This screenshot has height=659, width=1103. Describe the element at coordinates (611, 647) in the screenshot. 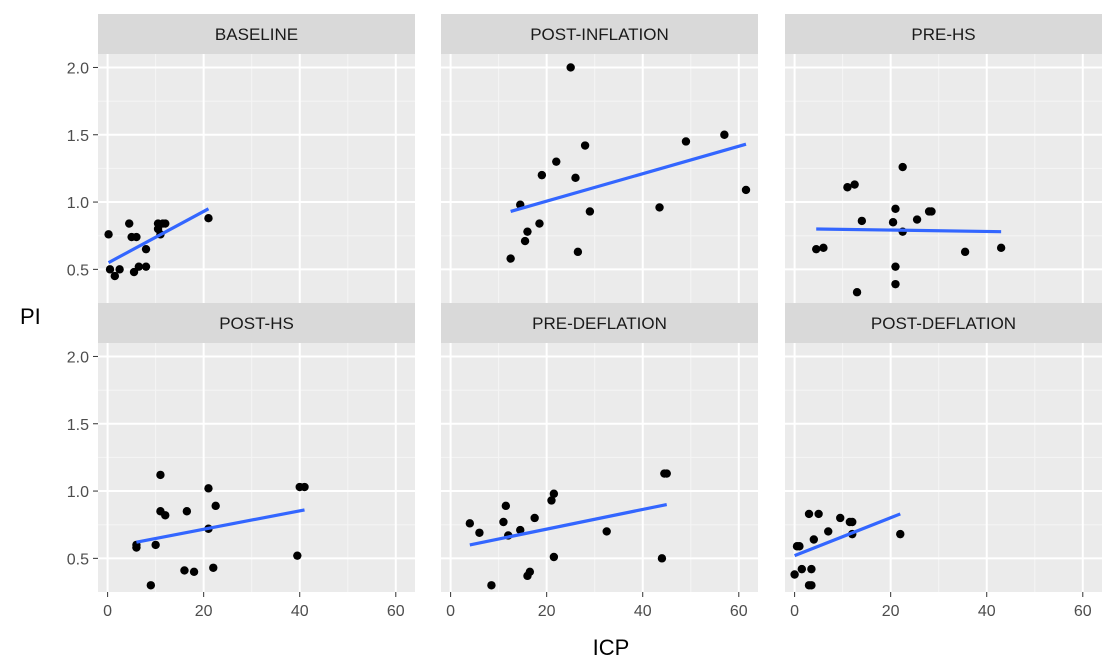

I see `x-axis-title: ICP` at that location.